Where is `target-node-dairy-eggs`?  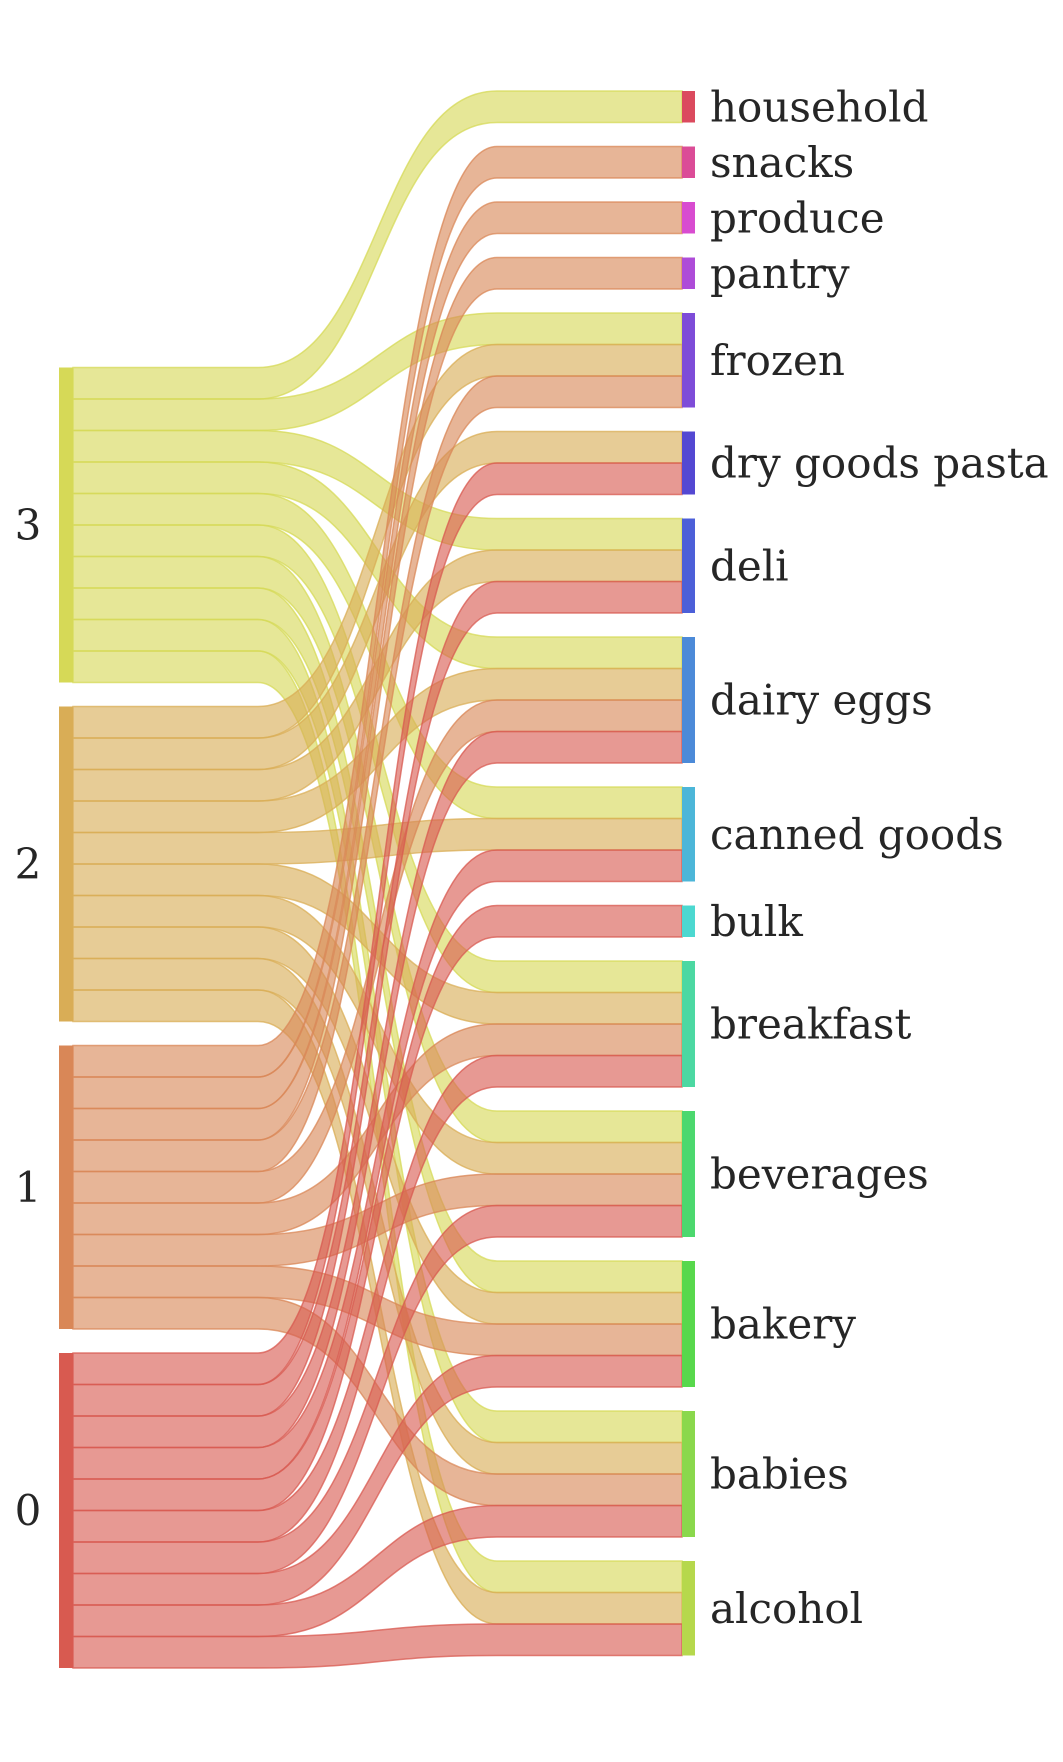
target-node-dairy-eggs is located at coordinates (688, 700).